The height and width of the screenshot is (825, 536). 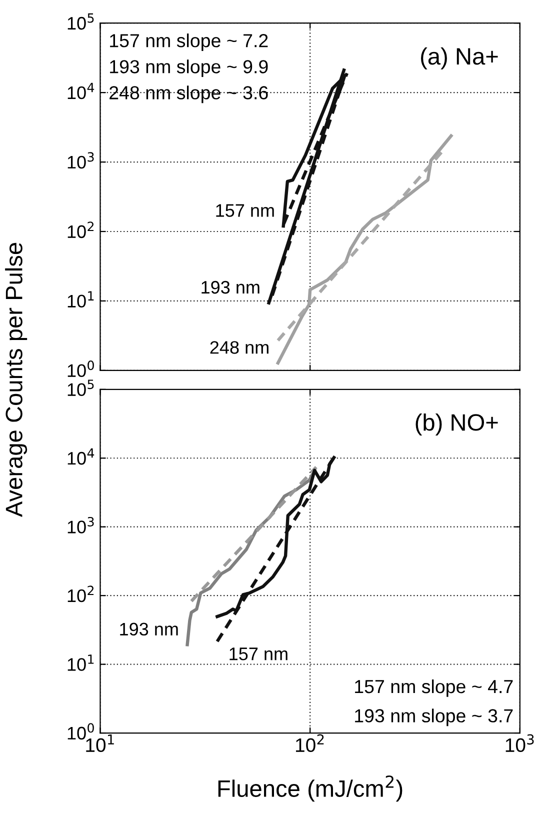 I want to click on series-label: 248 nm, so click(x=239, y=347).